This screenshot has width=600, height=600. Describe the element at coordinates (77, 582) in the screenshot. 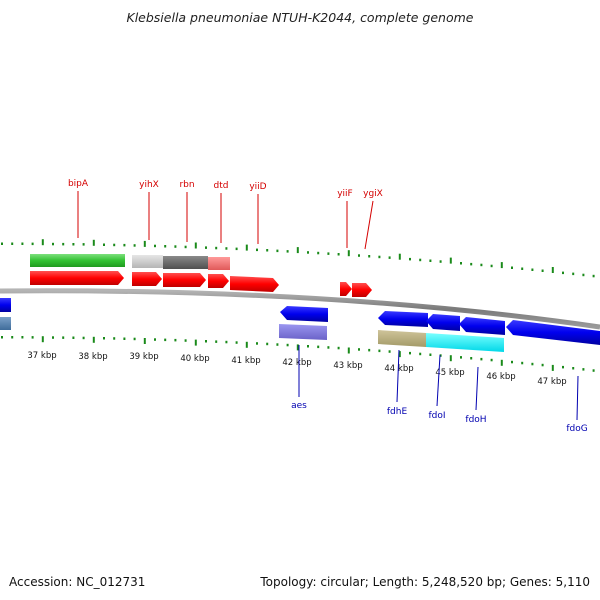

I see `accession-text: Accession: NC_012731` at that location.